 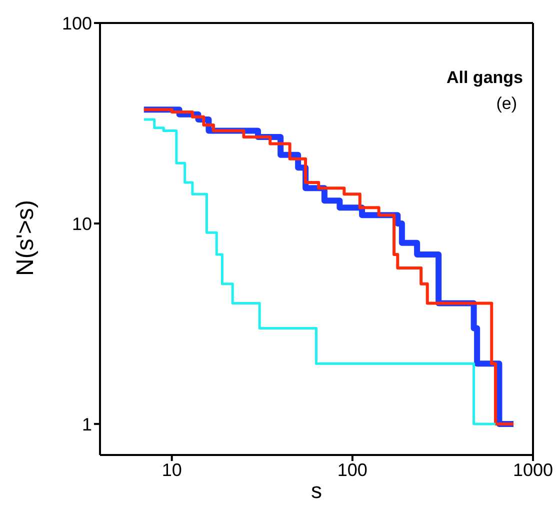 What do you see at coordinates (77, 23) in the screenshot?
I see `y-tick-label: 100` at bounding box center [77, 23].